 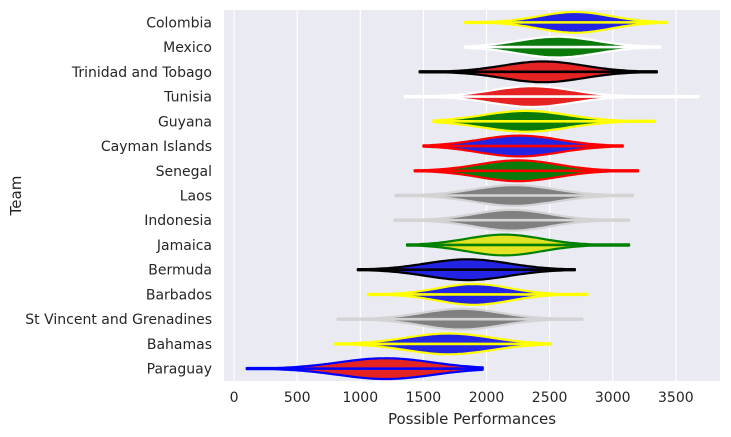 What do you see at coordinates (179, 370) in the screenshot?
I see `y-tick-label: Paraguay` at bounding box center [179, 370].